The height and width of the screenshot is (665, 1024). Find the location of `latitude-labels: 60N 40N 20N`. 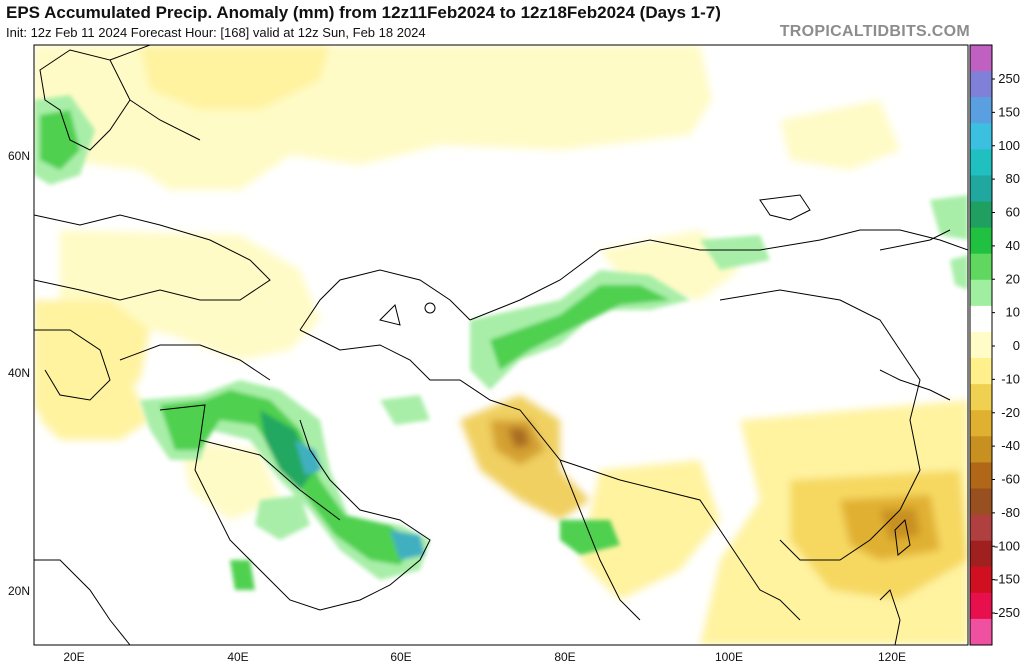

latitude-labels: 60N 40N 20N is located at coordinates (19, 373).